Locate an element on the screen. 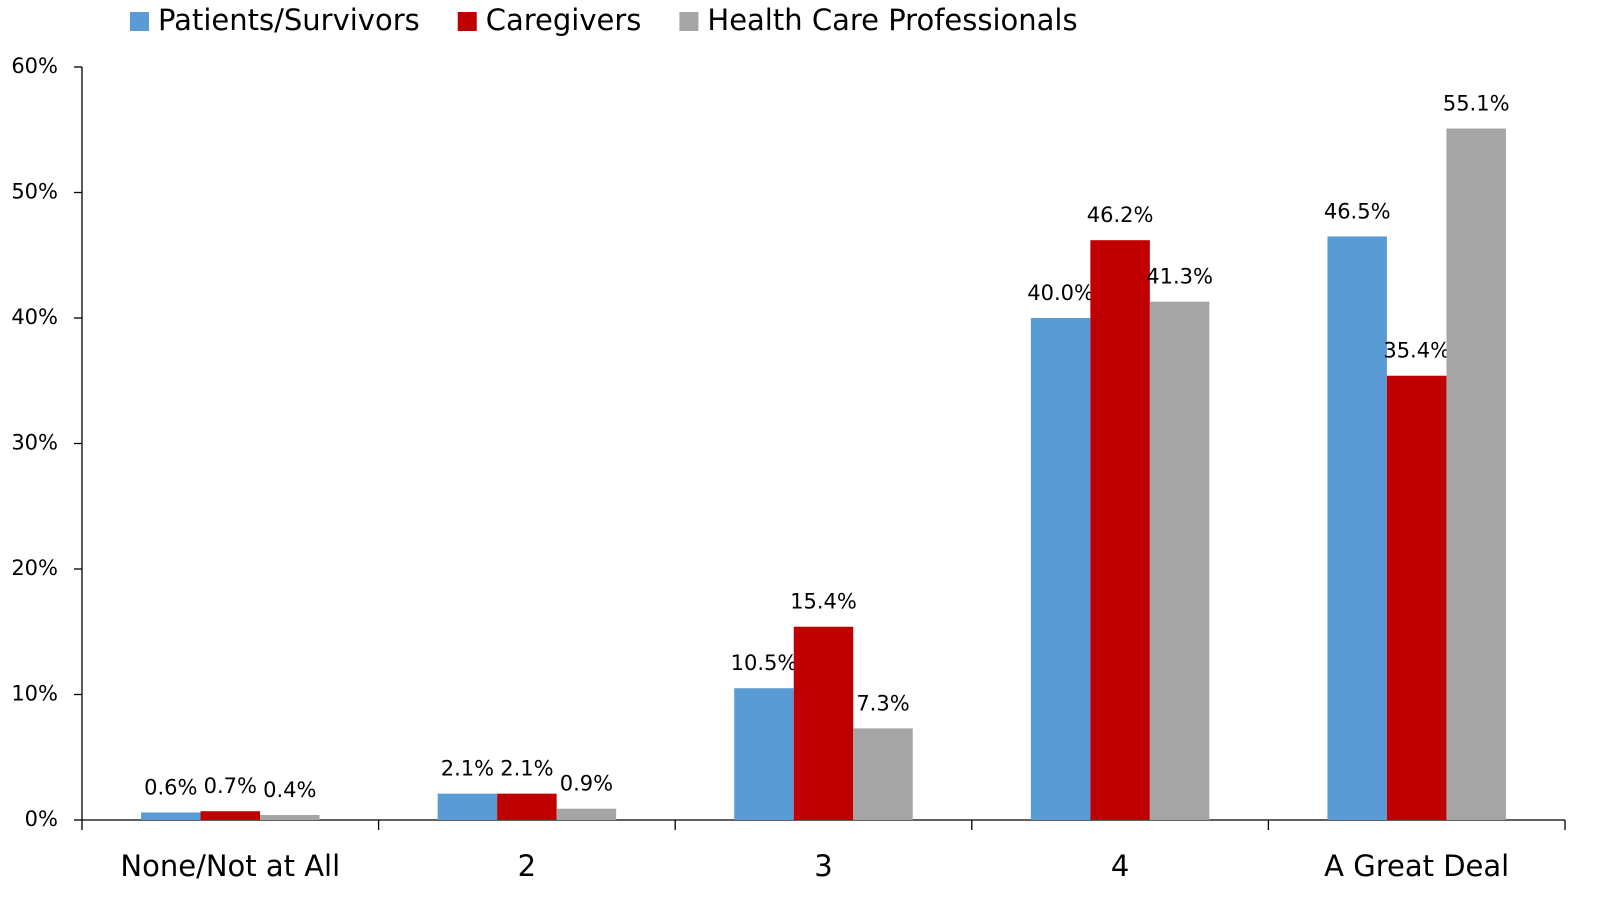 This screenshot has width=1616, height=910. y-tick-label: 50% is located at coordinates (34, 192).